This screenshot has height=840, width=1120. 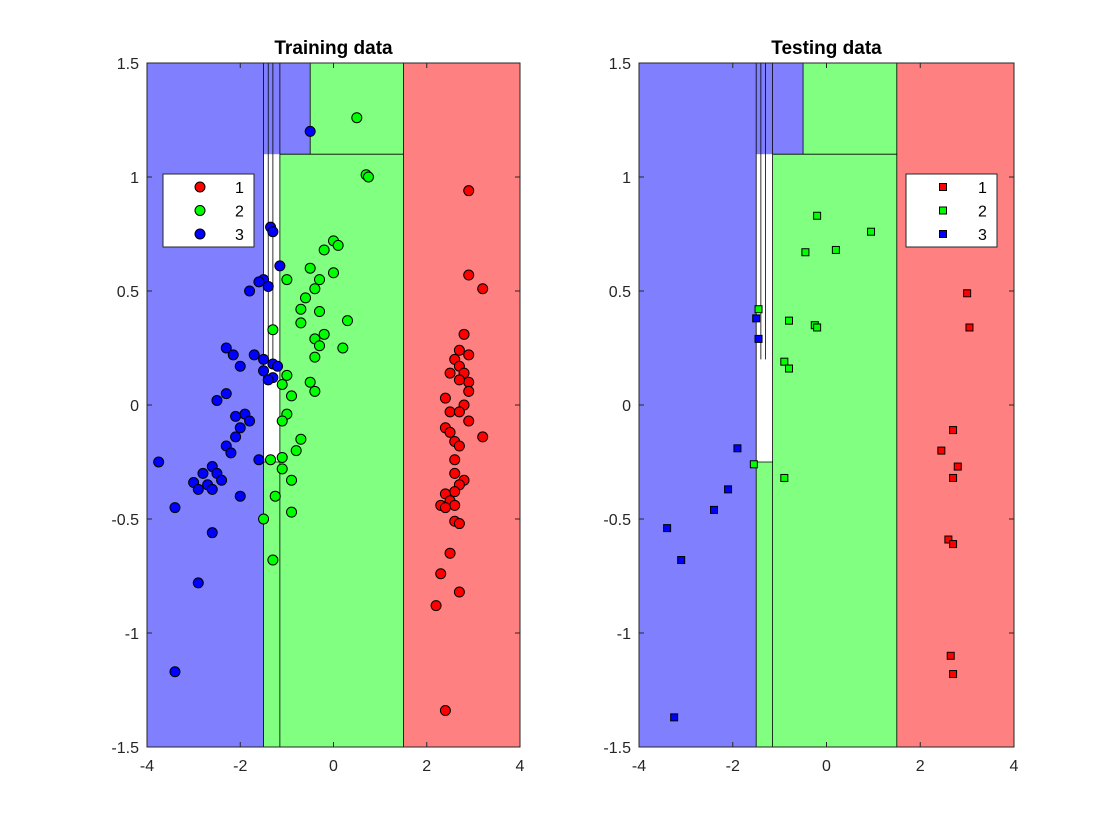 What do you see at coordinates (134, 178) in the screenshot?
I see `y-tick-label: 1` at bounding box center [134, 178].